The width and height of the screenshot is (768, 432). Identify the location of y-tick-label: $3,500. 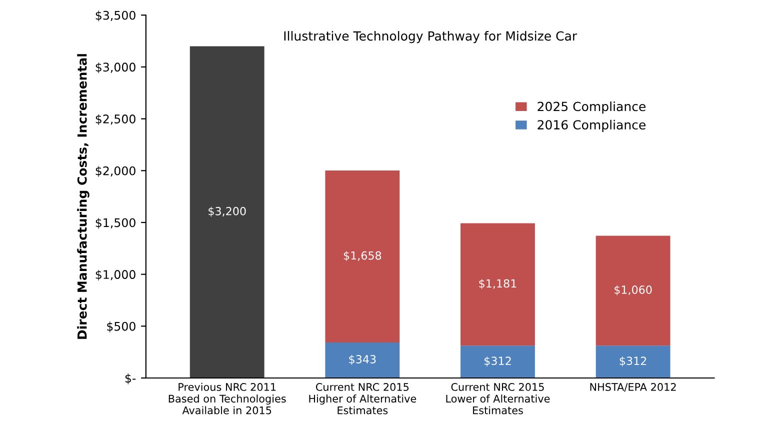
(116, 16).